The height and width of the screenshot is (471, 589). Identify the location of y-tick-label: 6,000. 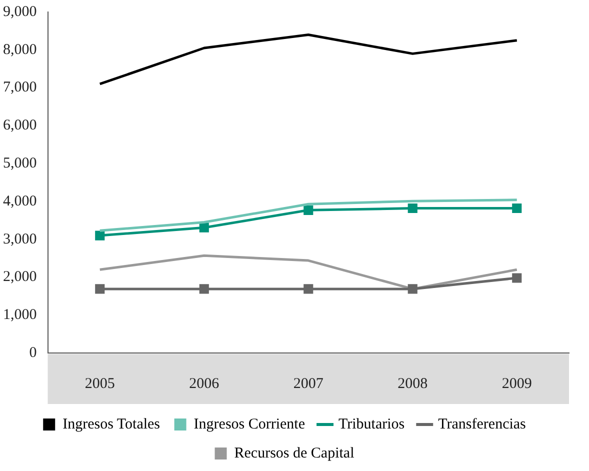
(20, 126).